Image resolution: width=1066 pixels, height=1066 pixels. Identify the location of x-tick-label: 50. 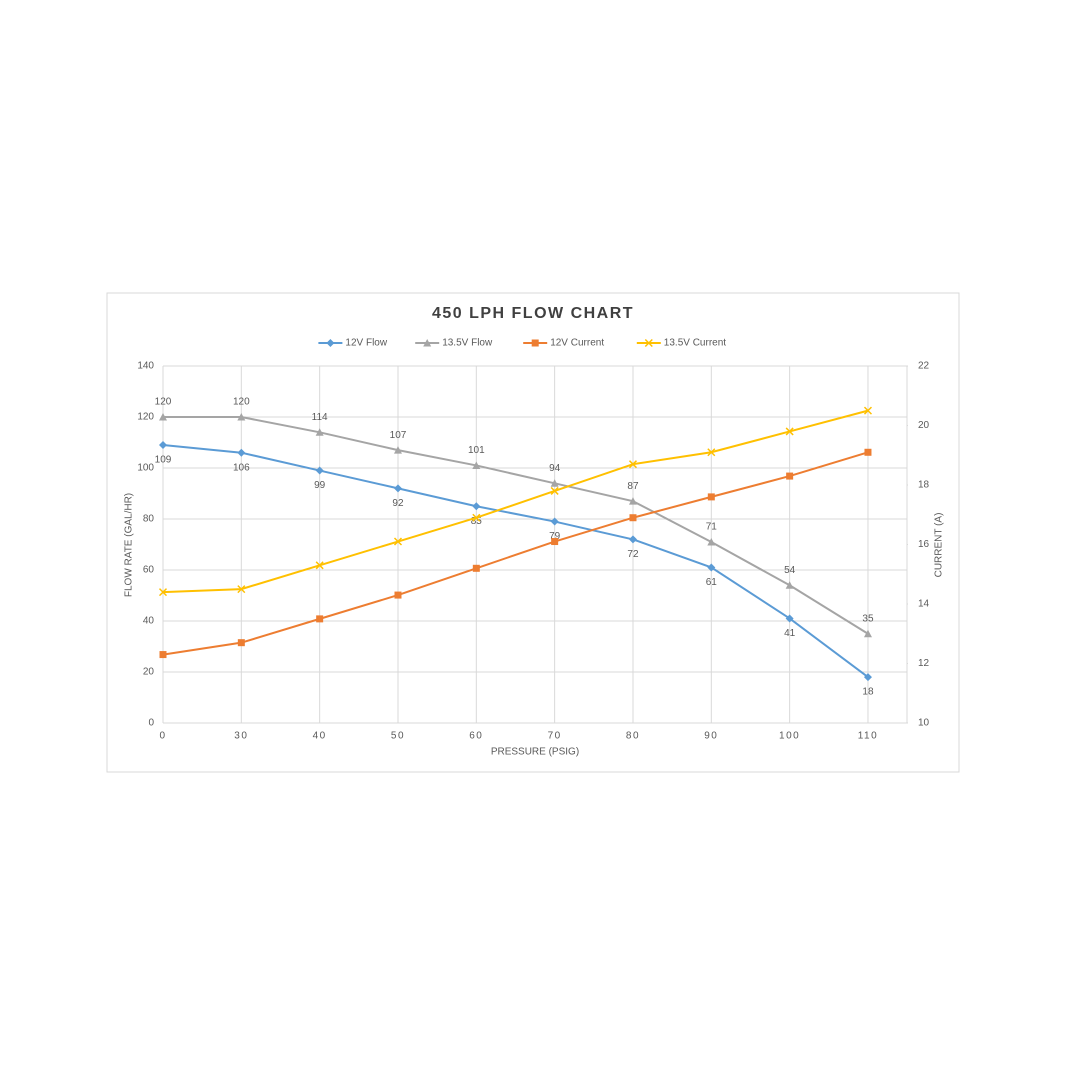
(398, 736).